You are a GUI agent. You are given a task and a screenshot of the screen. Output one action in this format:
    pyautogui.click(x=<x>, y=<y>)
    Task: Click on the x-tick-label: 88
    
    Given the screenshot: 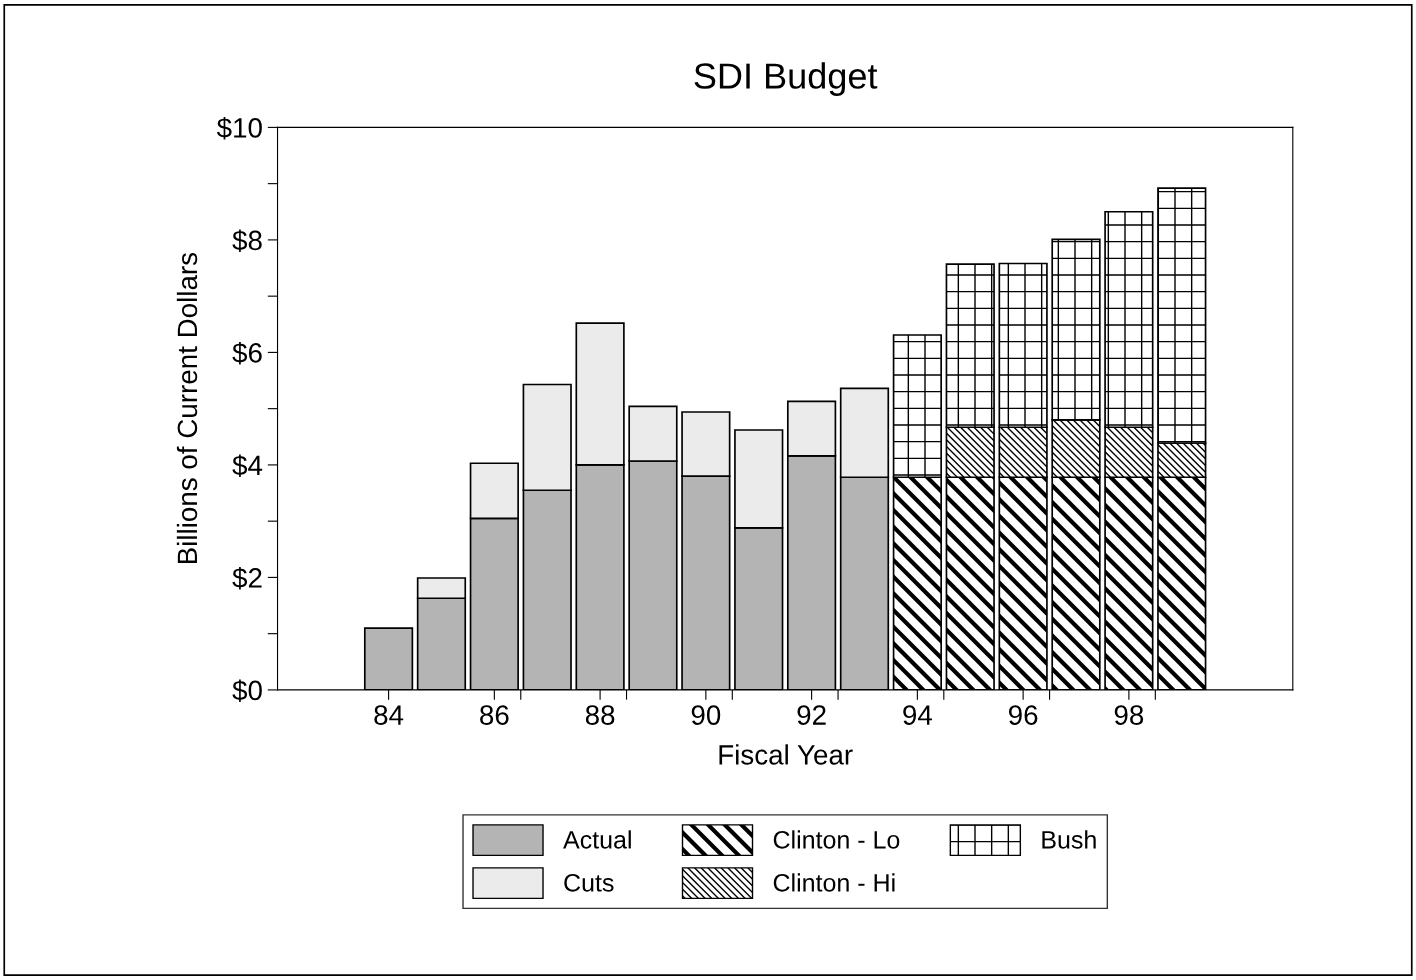 What is the action you would take?
    pyautogui.click(x=600, y=715)
    